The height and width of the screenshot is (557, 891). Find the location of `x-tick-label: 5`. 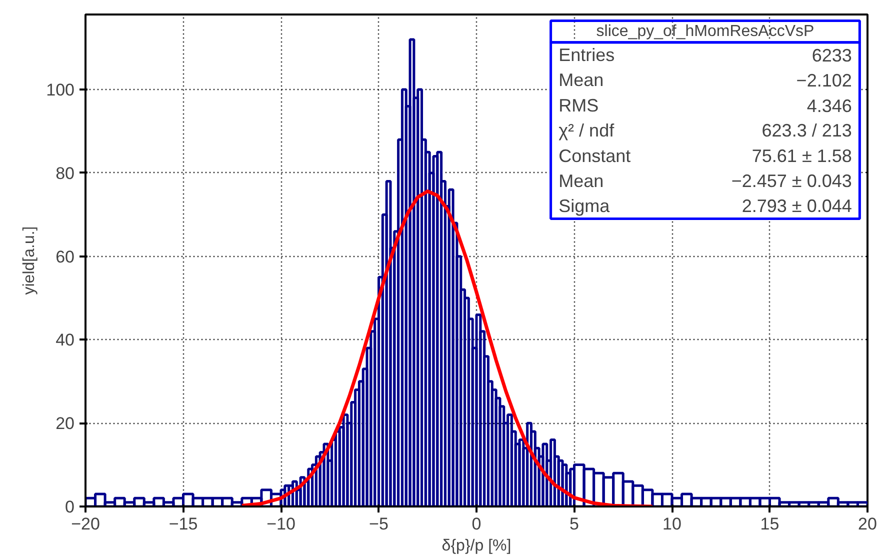

x-tick-label: 5 is located at coordinates (574, 524).